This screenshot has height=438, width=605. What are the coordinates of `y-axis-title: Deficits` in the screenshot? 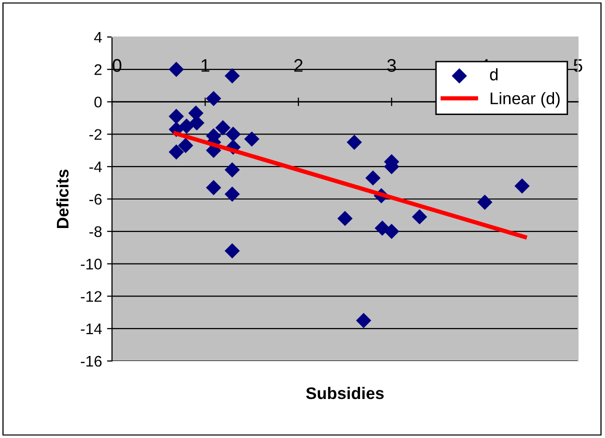 It's located at (62, 199).